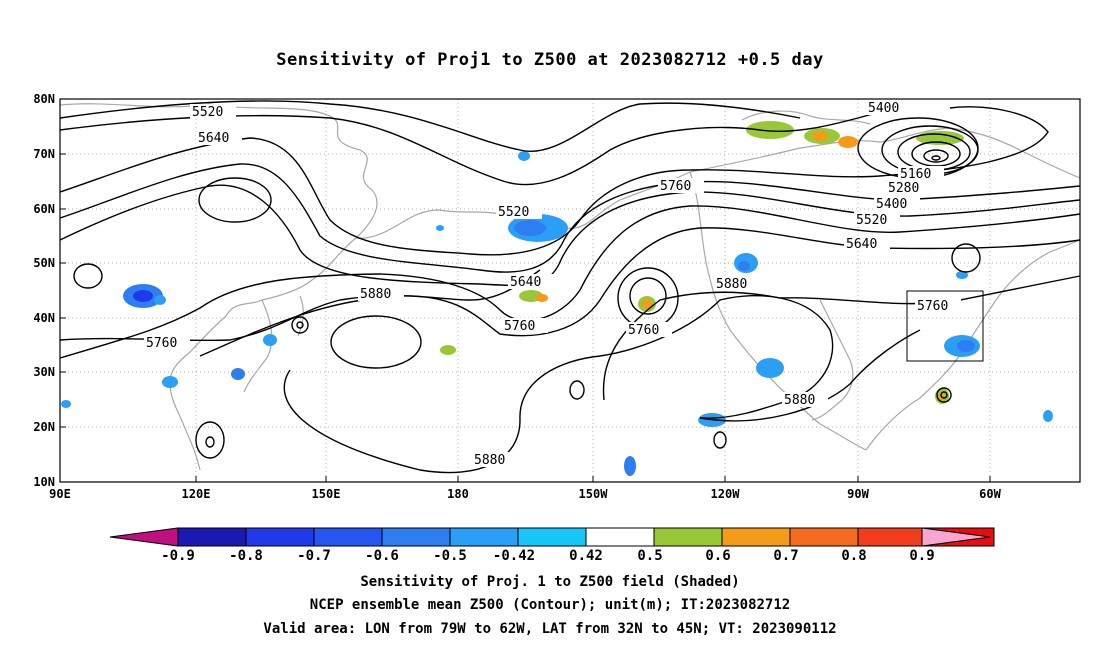  Describe the element at coordinates (44, 372) in the screenshot. I see `lat-label: 30N` at that location.